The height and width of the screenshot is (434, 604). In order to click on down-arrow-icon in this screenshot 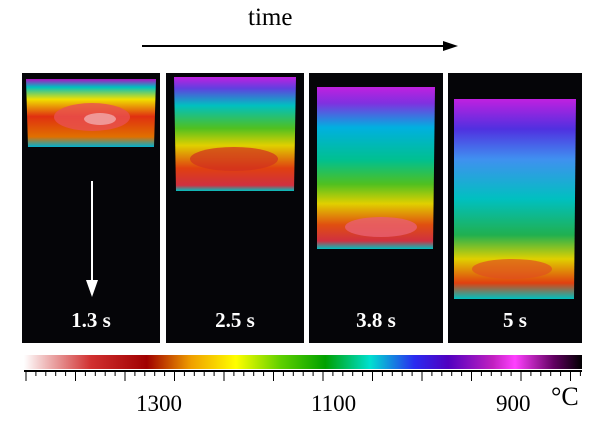, I will do `click(92, 288)`.